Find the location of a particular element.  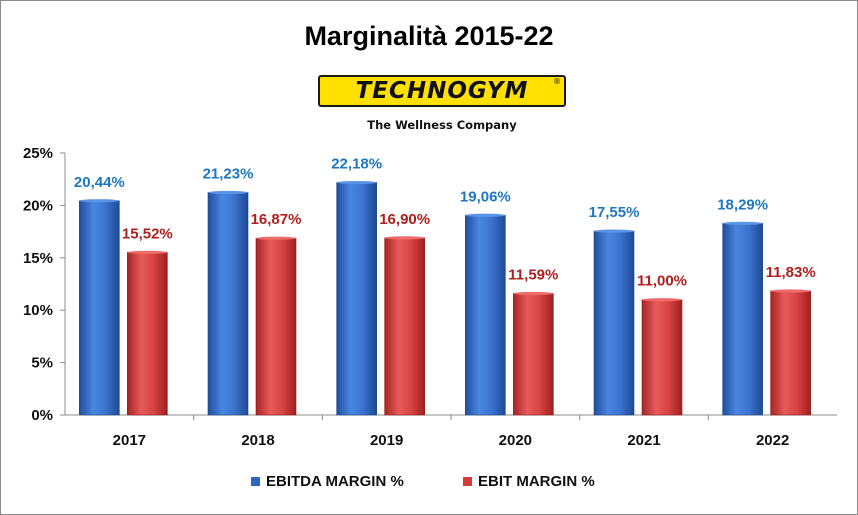

technogym-logo: TECHNOGYM ® is located at coordinates (442, 91).